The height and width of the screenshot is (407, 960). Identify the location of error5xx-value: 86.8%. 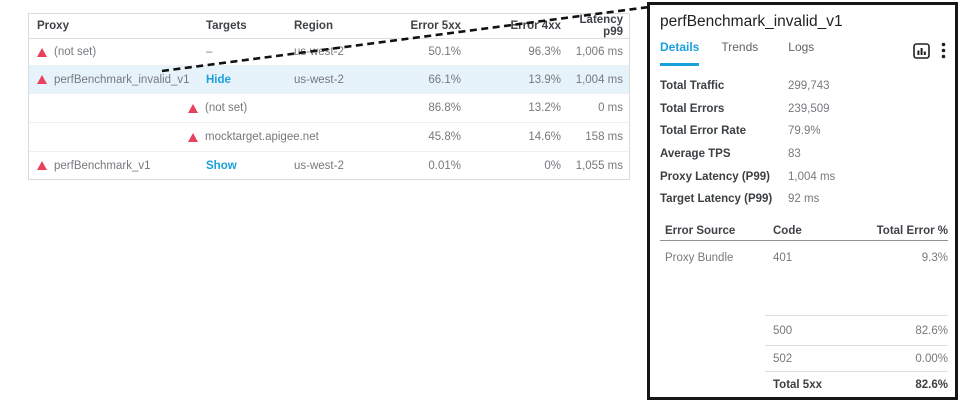
(444, 108).